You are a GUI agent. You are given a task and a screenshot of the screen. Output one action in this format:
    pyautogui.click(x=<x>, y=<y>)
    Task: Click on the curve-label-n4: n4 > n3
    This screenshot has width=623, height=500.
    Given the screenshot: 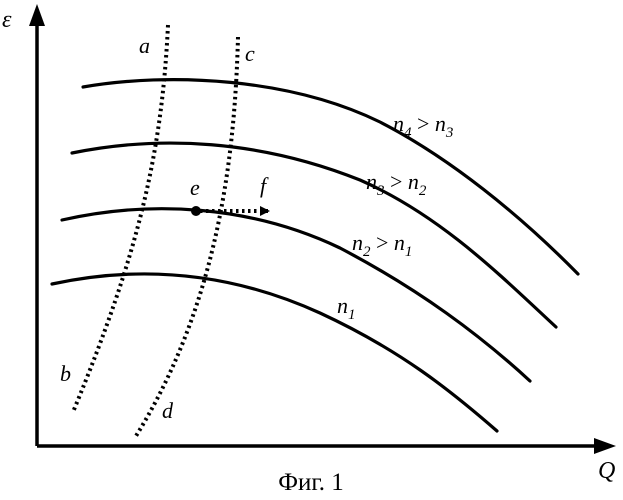 What is the action you would take?
    pyautogui.click(x=423, y=126)
    